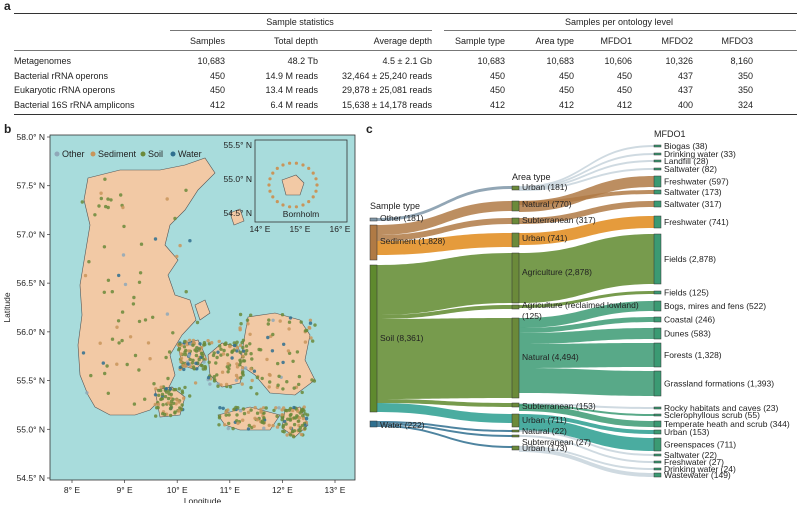 Image resolution: width=800 pixels, height=508 pixels. Describe the element at coordinates (700, 154) in the screenshot. I see `mfdo1-label: Drinking water (33)` at that location.